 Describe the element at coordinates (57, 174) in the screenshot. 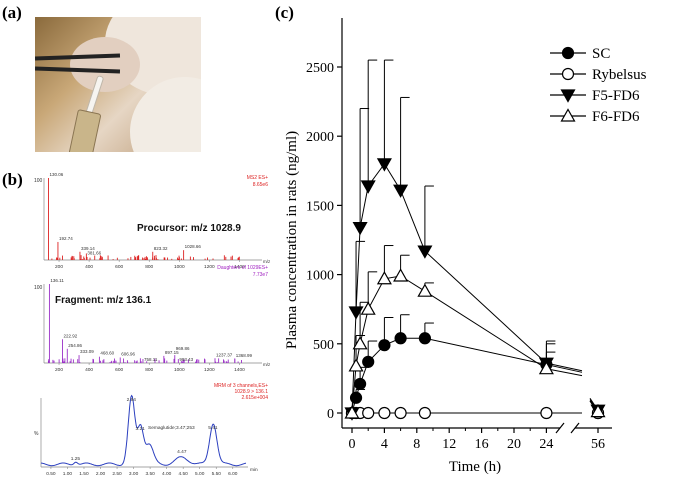

I see `ms1-peak-label: 130.06` at that location.